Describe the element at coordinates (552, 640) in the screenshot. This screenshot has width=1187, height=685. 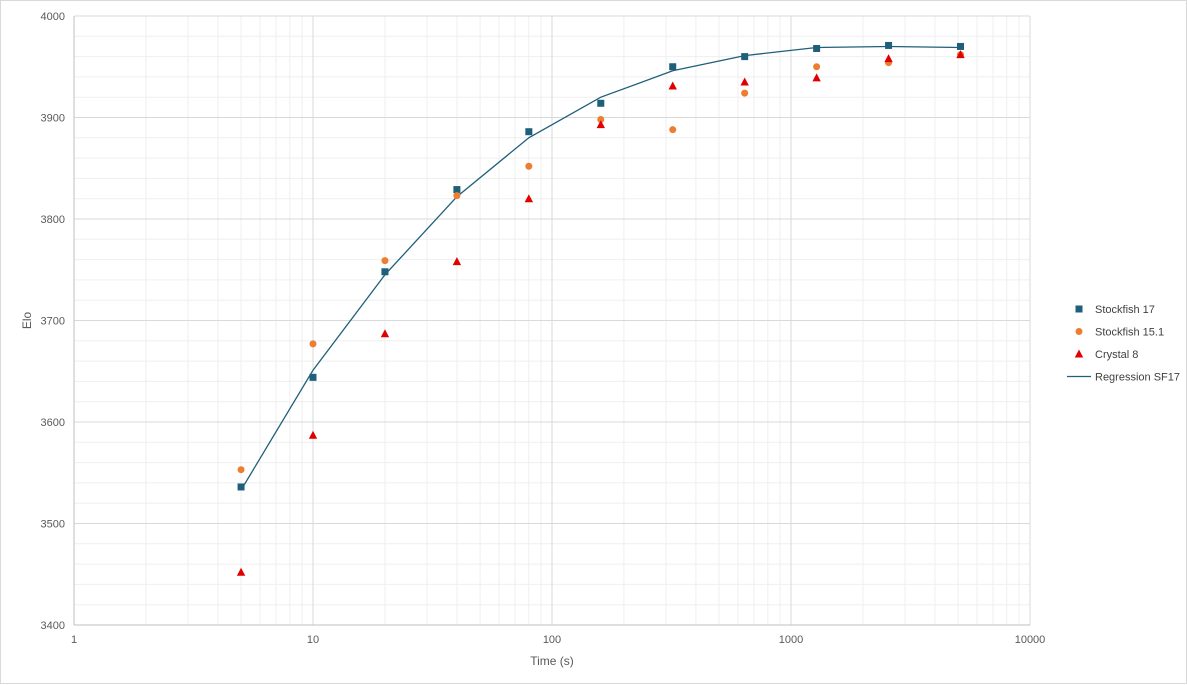
I see `x-tick-label: 100` at that location.